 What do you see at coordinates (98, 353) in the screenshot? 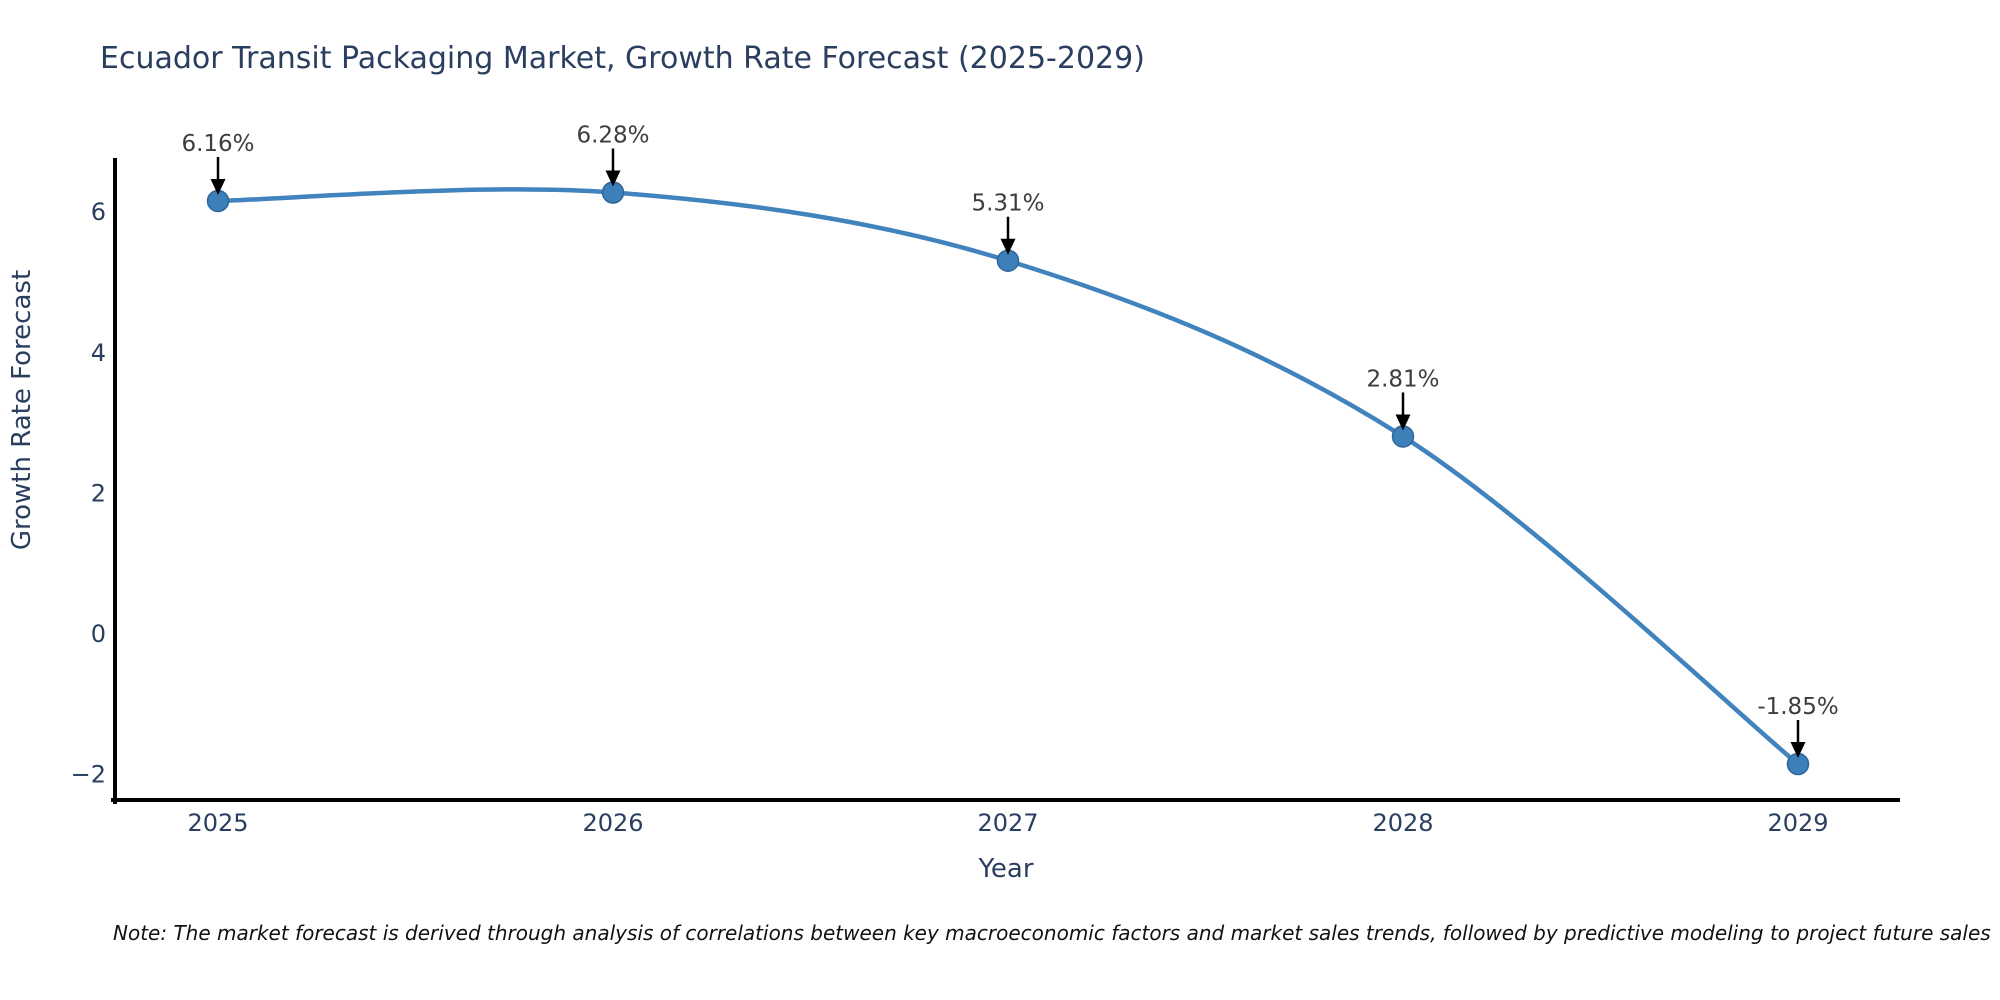
I see `y-tick-label: 4` at bounding box center [98, 353].